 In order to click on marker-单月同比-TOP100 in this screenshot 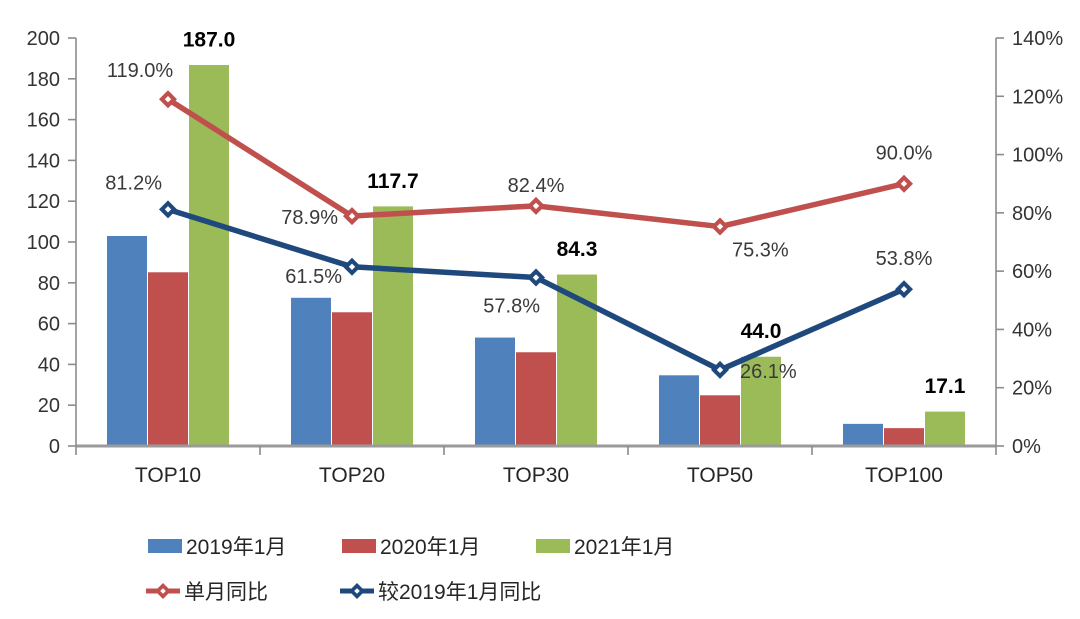, I will do `click(904, 183)`.